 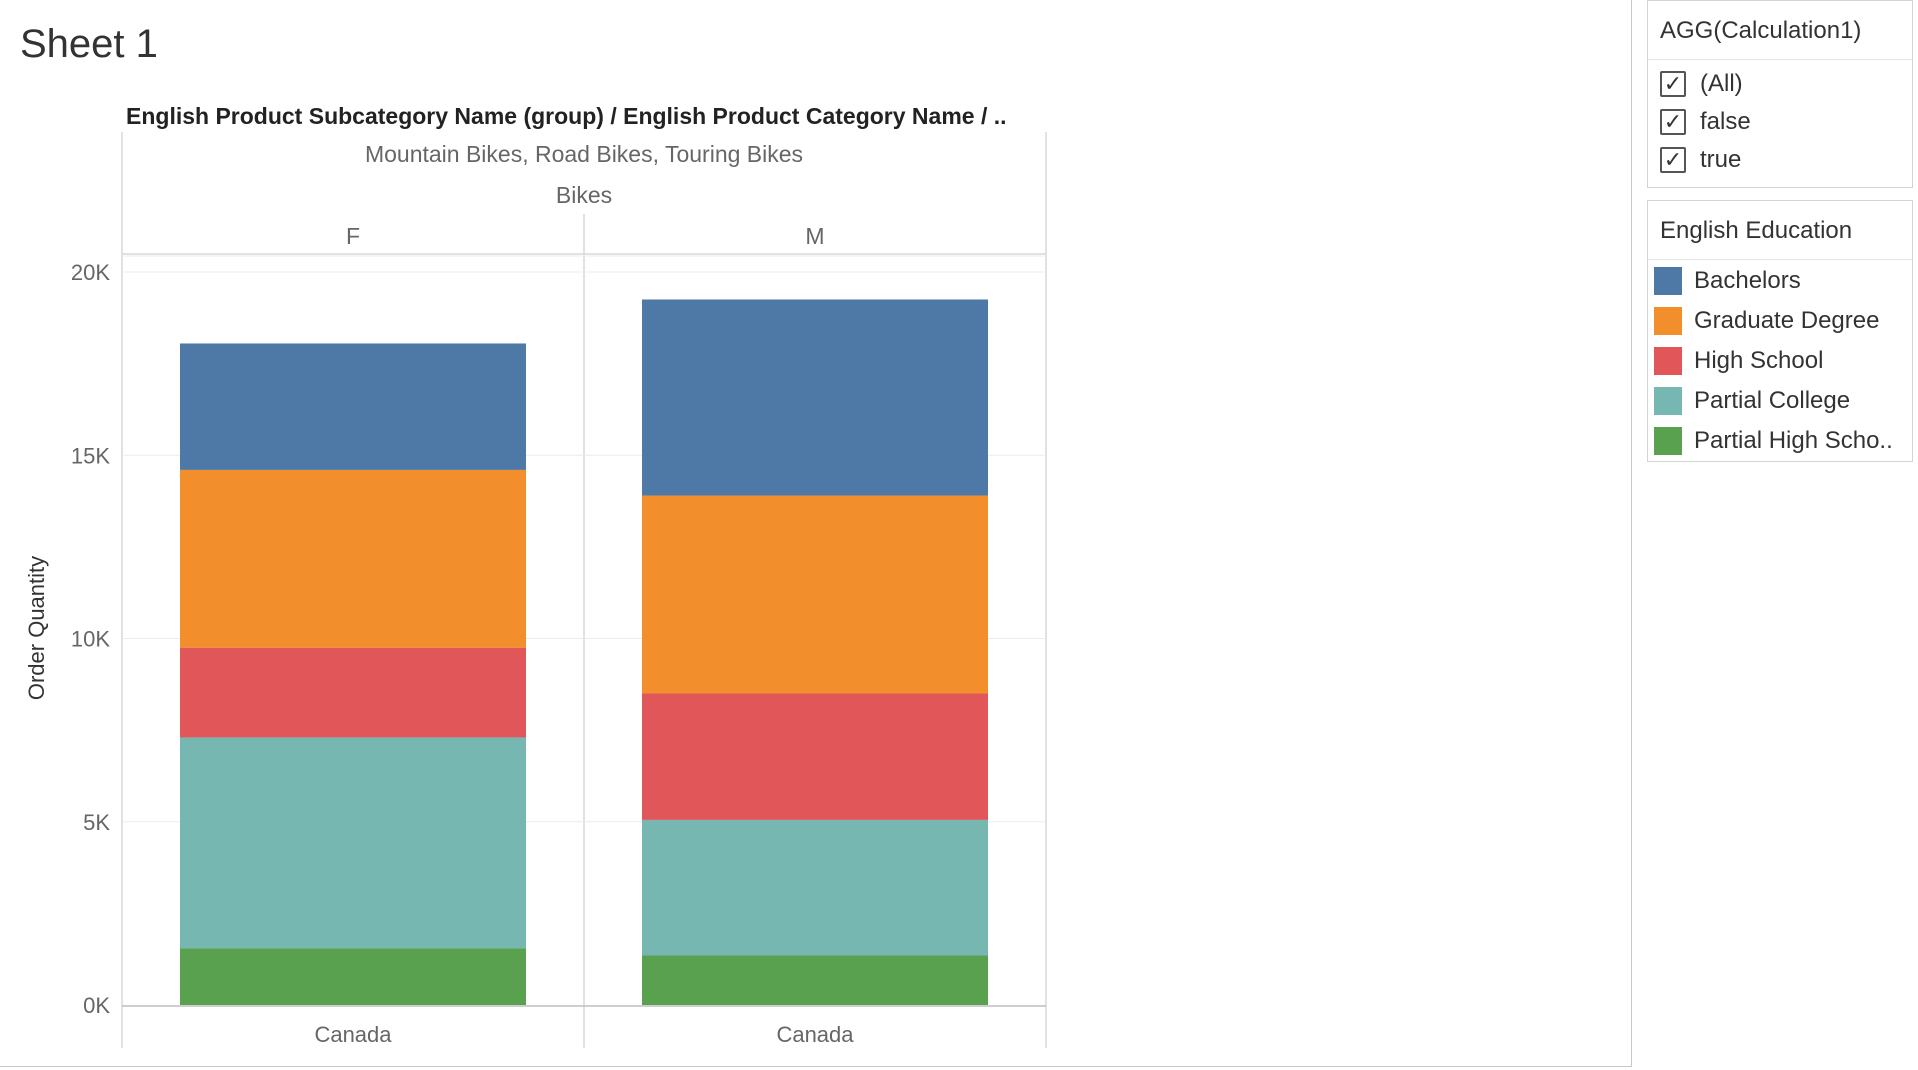 What do you see at coordinates (584, 195) in the screenshot?
I see `category-header: Bikes` at bounding box center [584, 195].